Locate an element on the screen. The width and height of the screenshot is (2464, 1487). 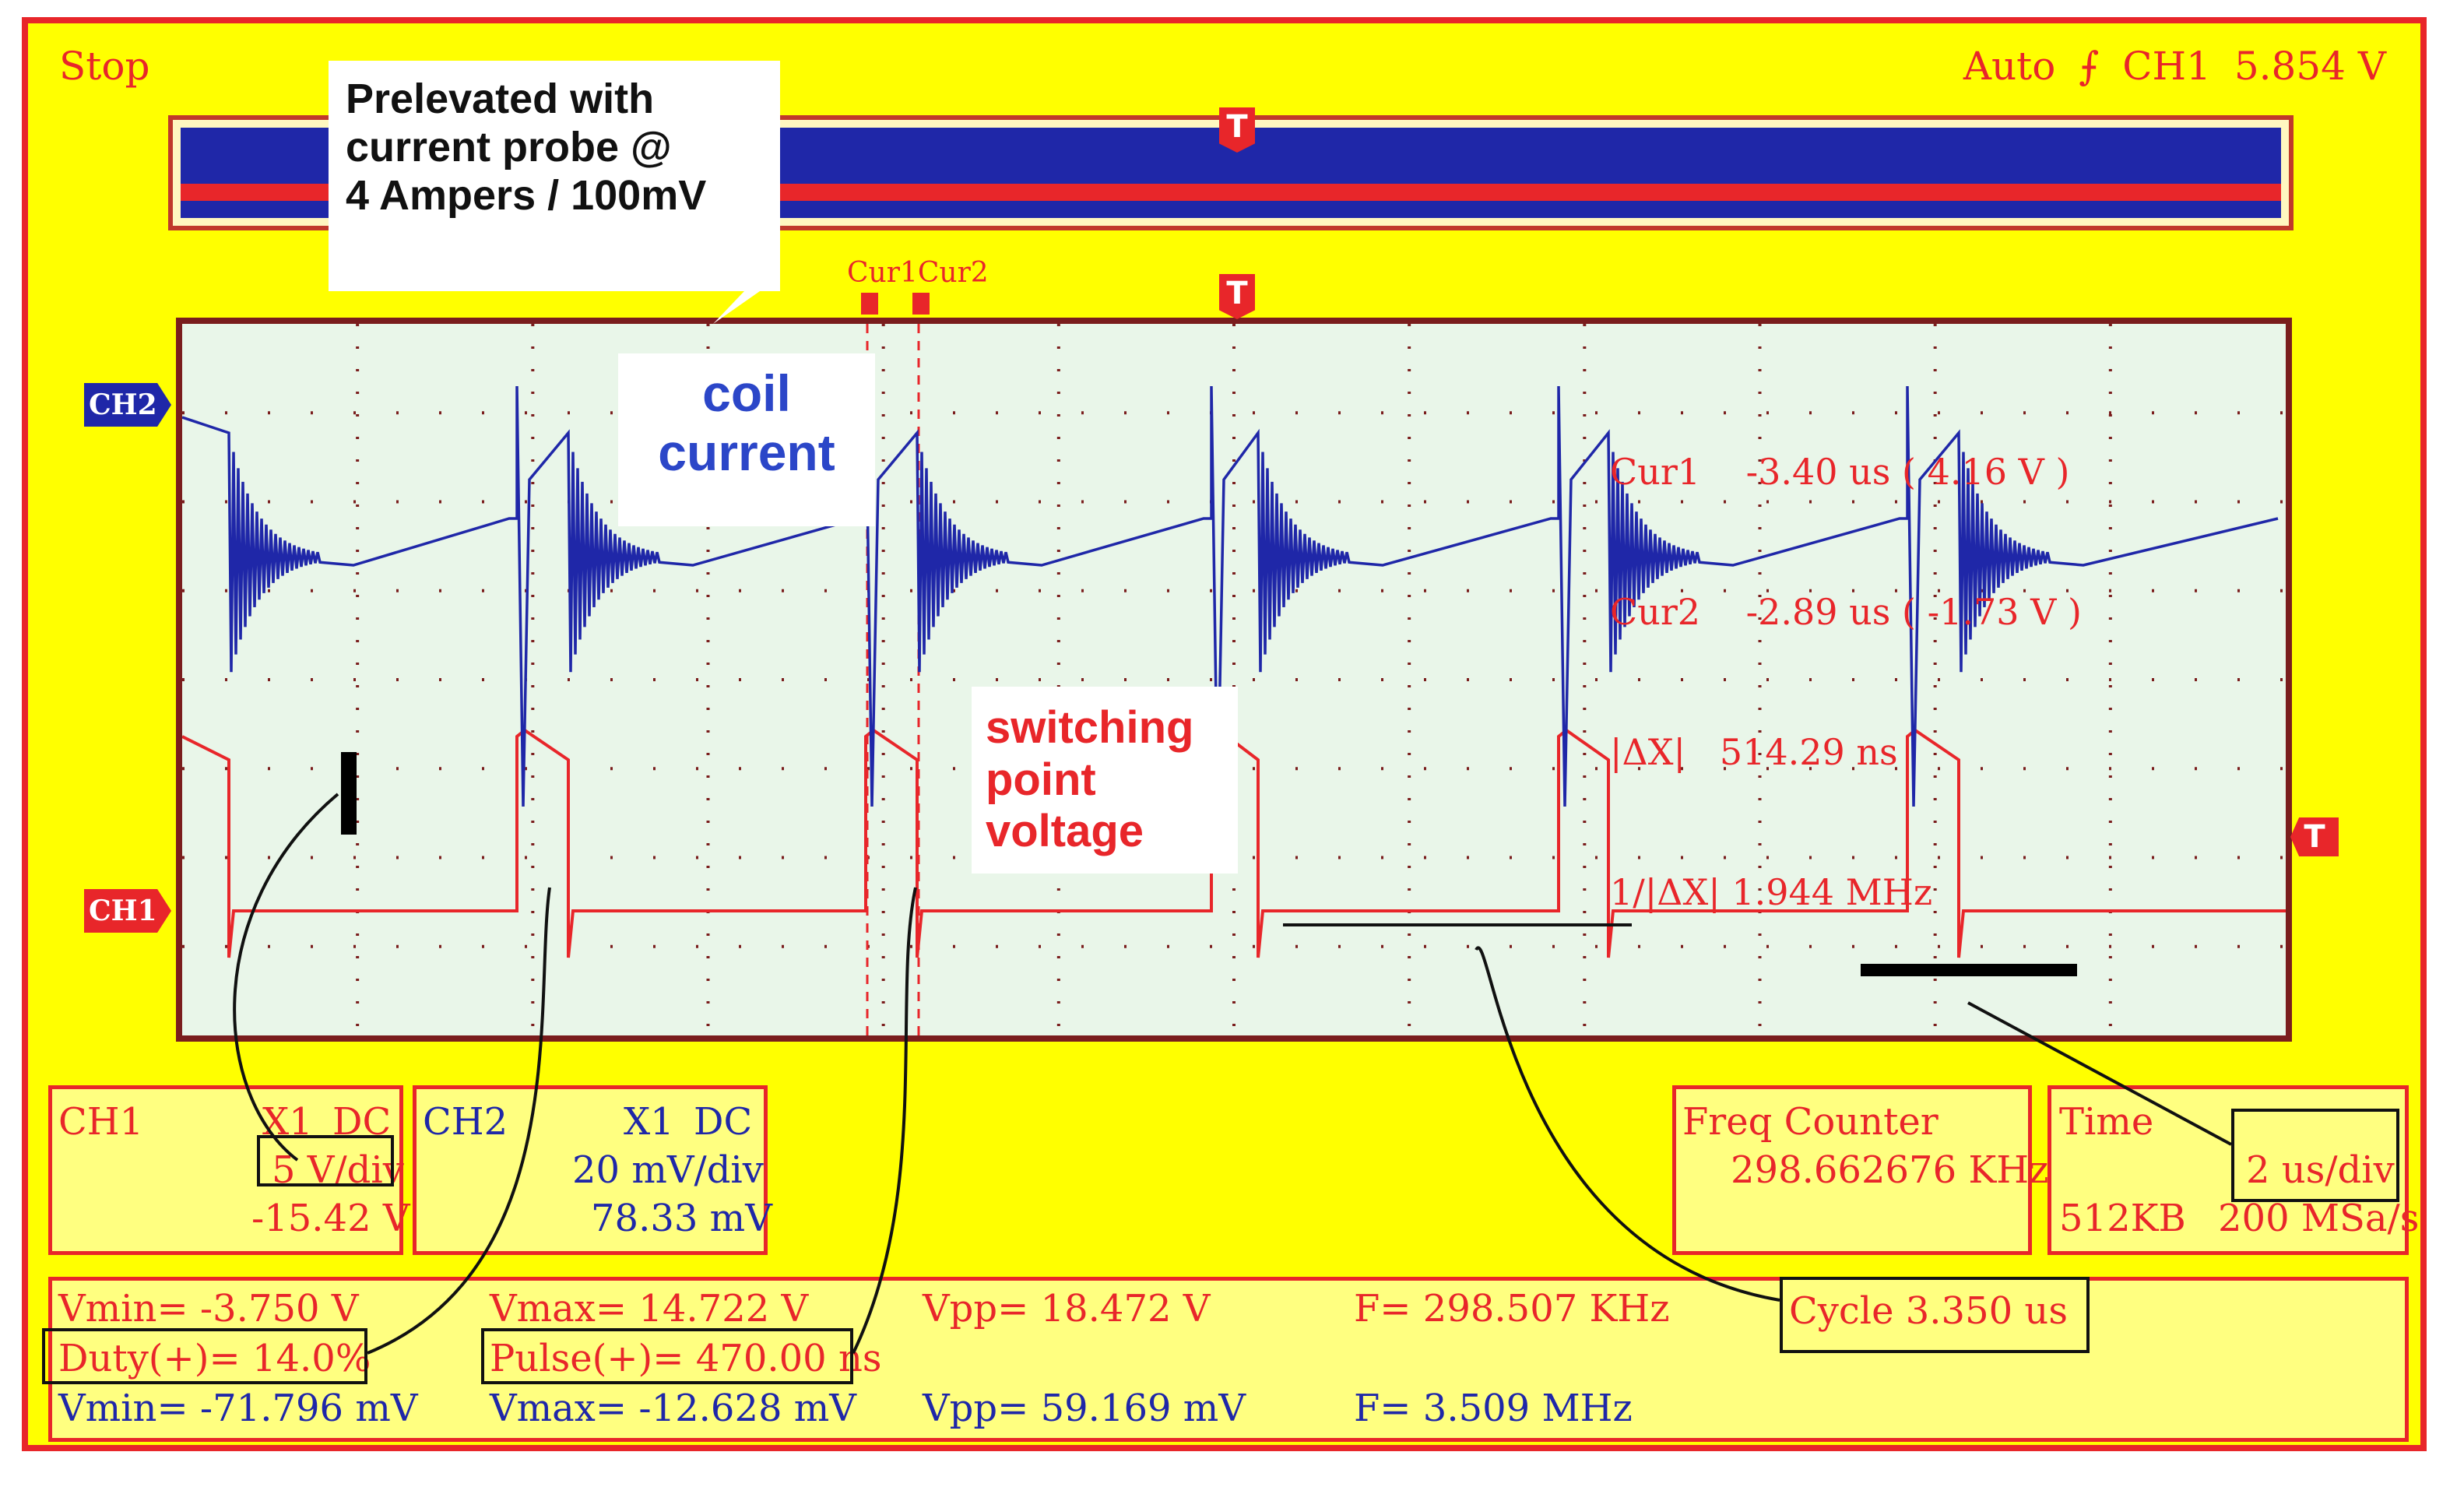
cursor1-handle is located at coordinates (869, 304).